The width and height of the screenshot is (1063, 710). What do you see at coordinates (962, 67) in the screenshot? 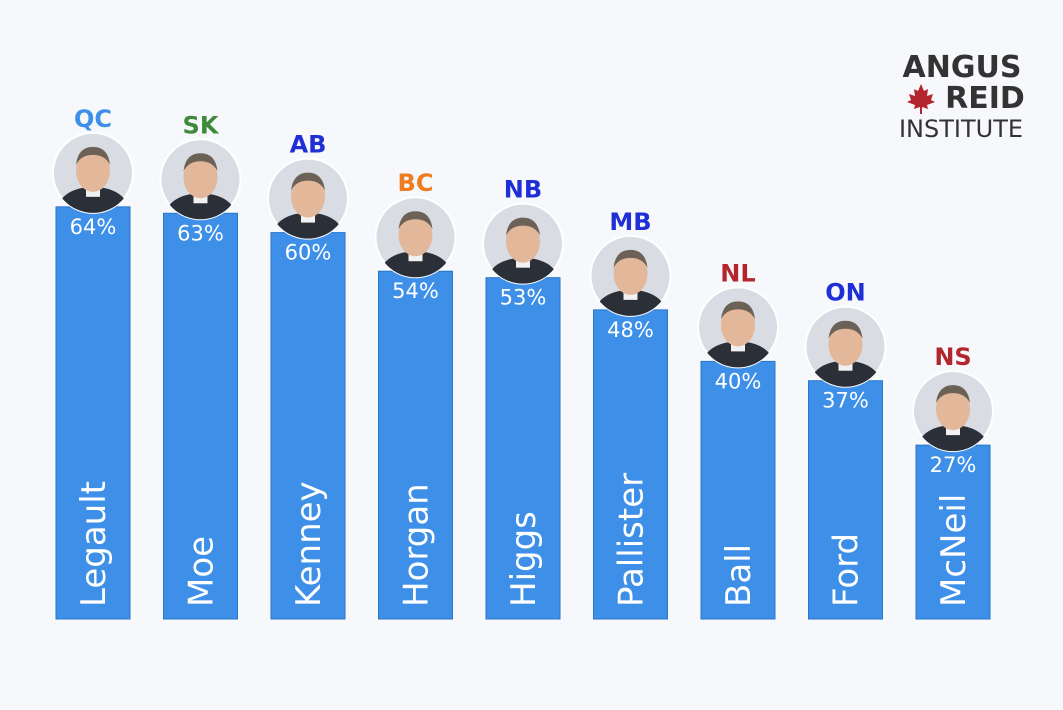
I see `logo-line-angus: ANGUS` at bounding box center [962, 67].